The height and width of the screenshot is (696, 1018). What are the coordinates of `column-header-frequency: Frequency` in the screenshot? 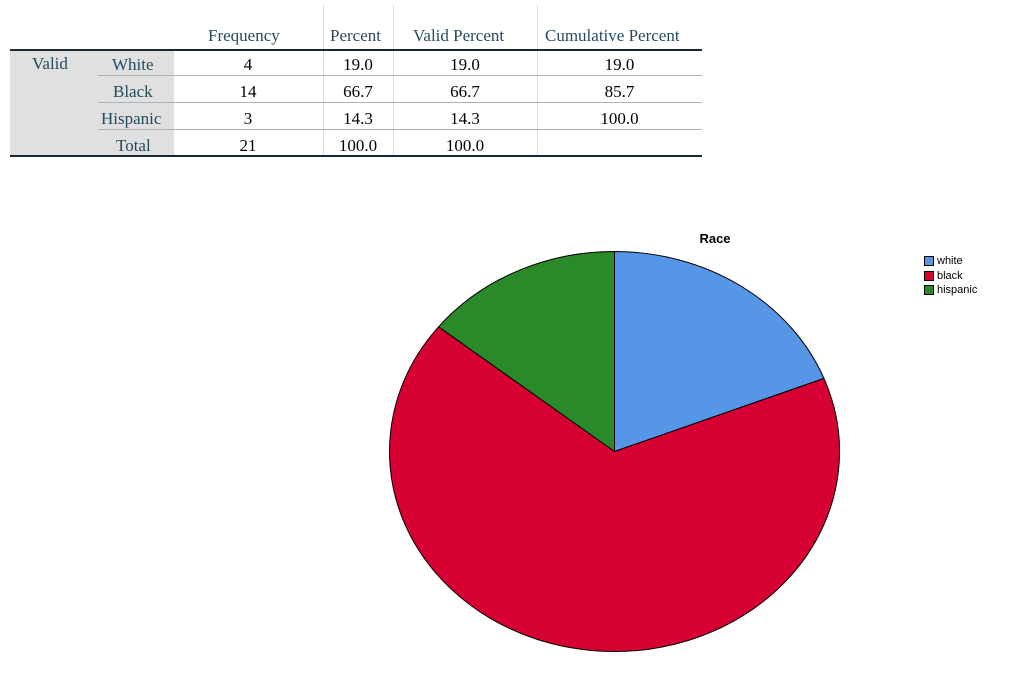 It's located at (244, 35).